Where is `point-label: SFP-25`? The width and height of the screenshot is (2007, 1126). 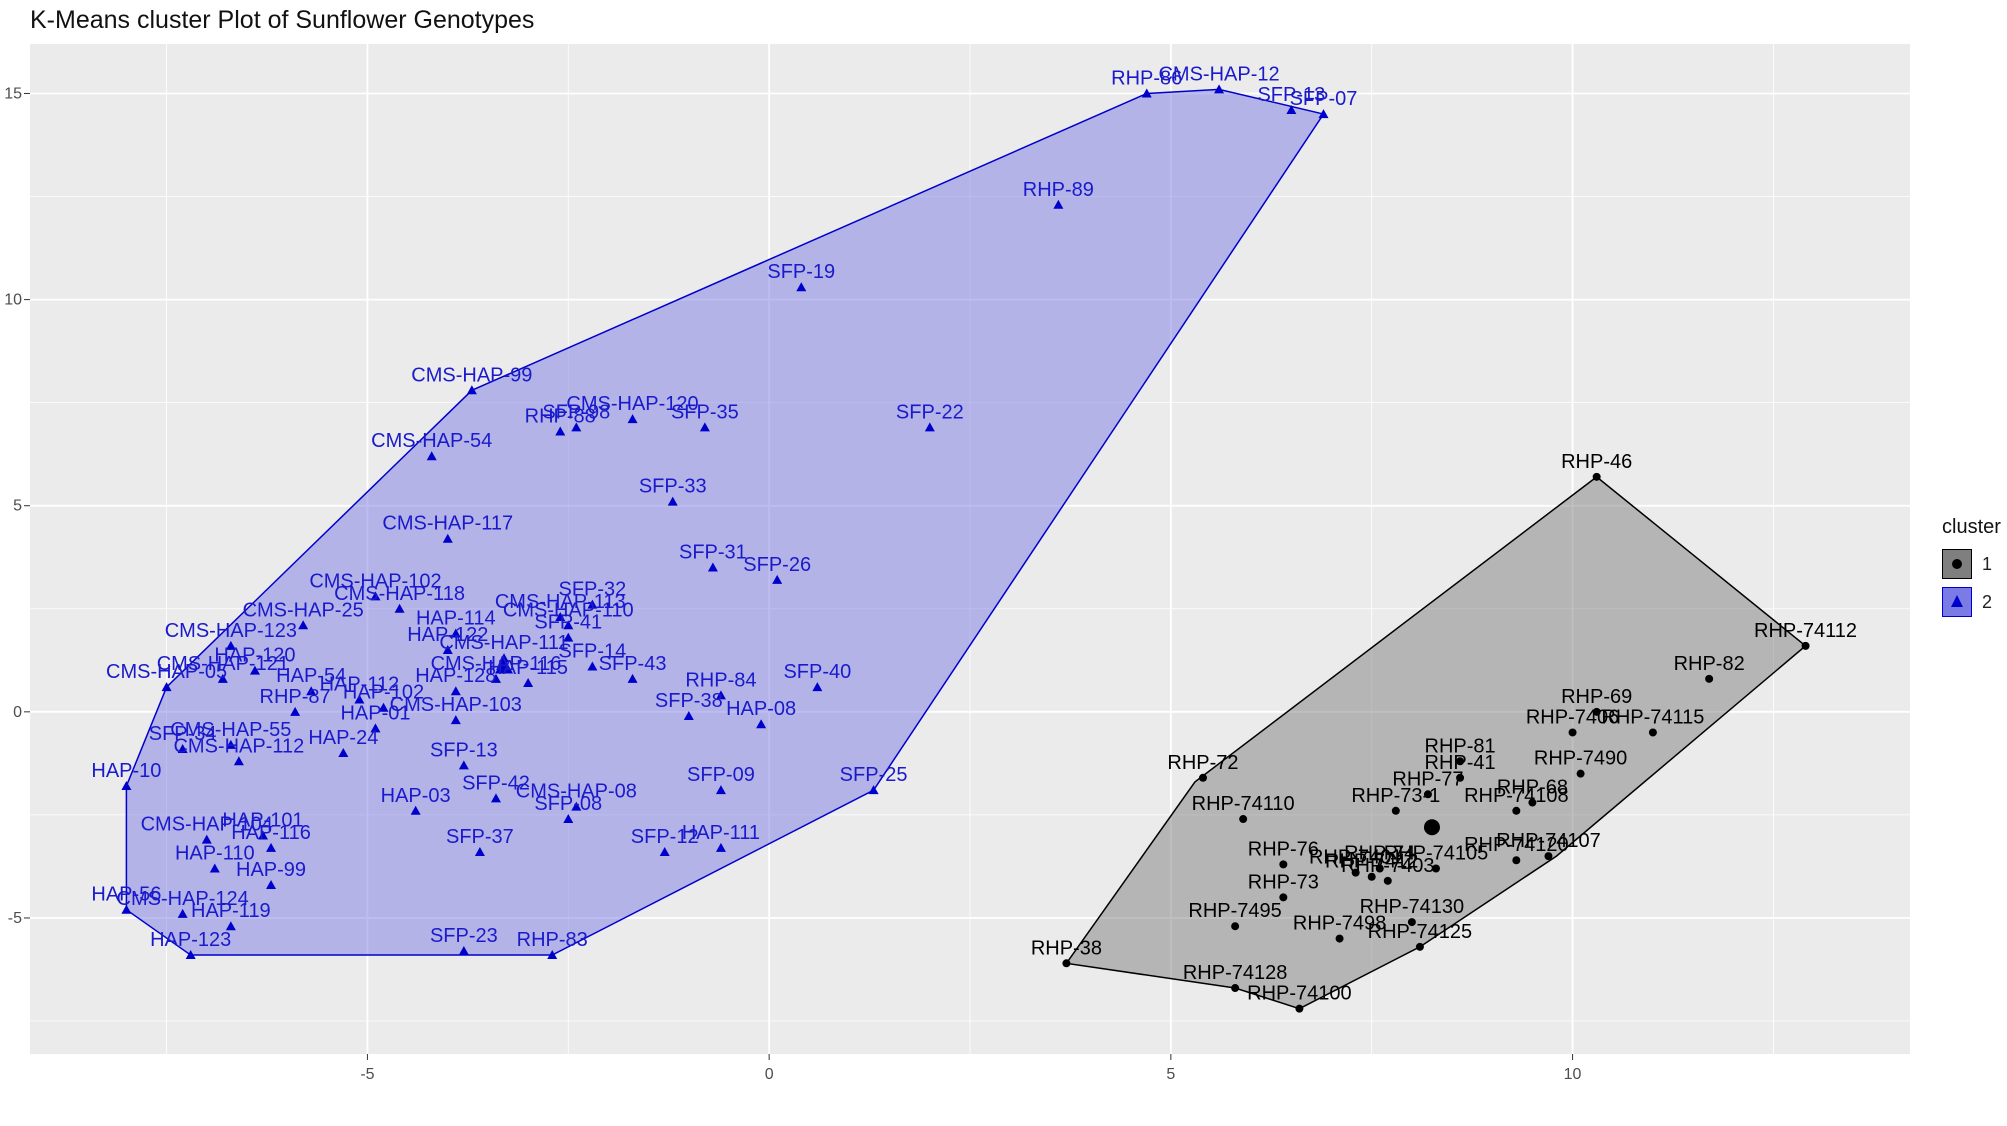
point-label: SFP-25 is located at coordinates (874, 775).